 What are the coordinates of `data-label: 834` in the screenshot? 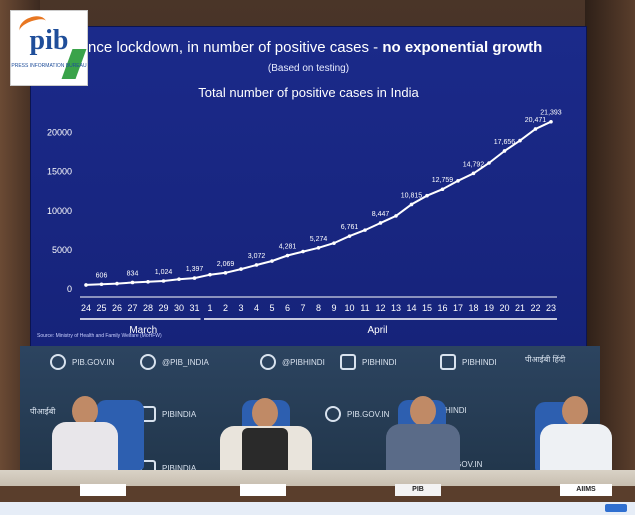 It's located at (133, 273).